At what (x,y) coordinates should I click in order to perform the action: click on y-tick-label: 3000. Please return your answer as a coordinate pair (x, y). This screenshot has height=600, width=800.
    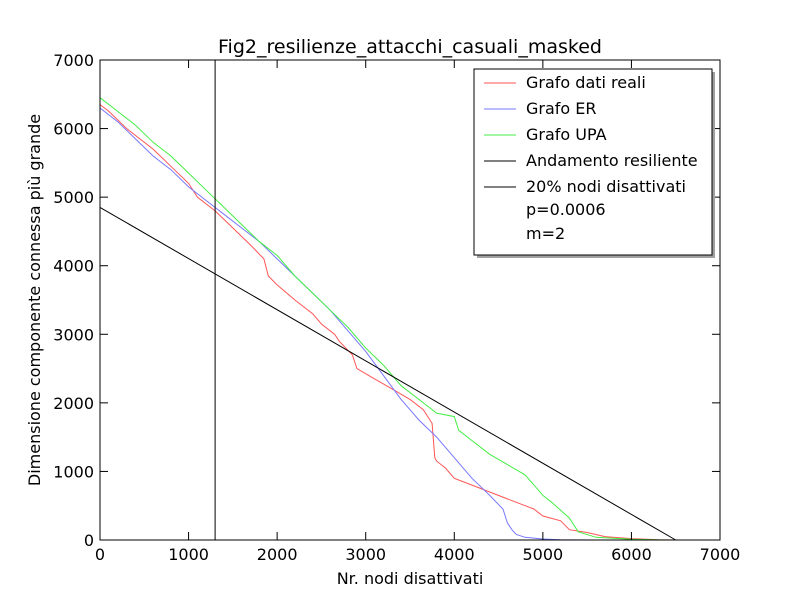
    Looking at the image, I should click on (73, 334).